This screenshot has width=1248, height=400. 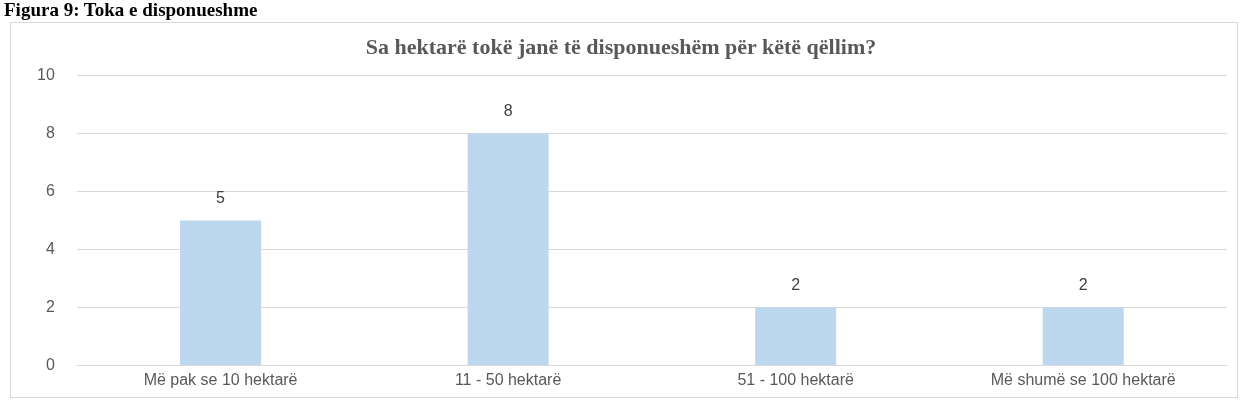 I want to click on x-tick-label: Më shumë se 100 hektarë, so click(x=1083, y=380).